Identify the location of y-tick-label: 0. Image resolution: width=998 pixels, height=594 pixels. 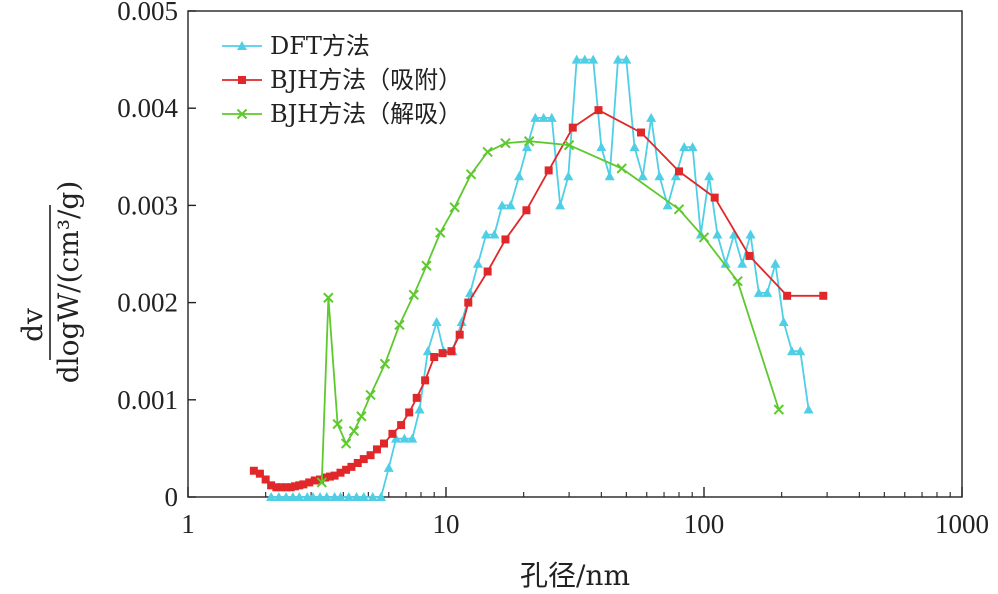
(172, 497).